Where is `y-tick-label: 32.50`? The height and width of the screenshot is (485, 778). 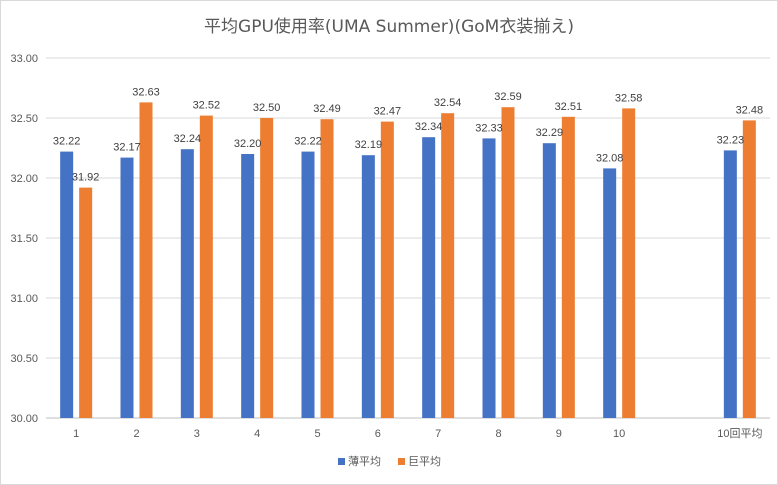
y-tick-label: 32.50 is located at coordinates (24, 119).